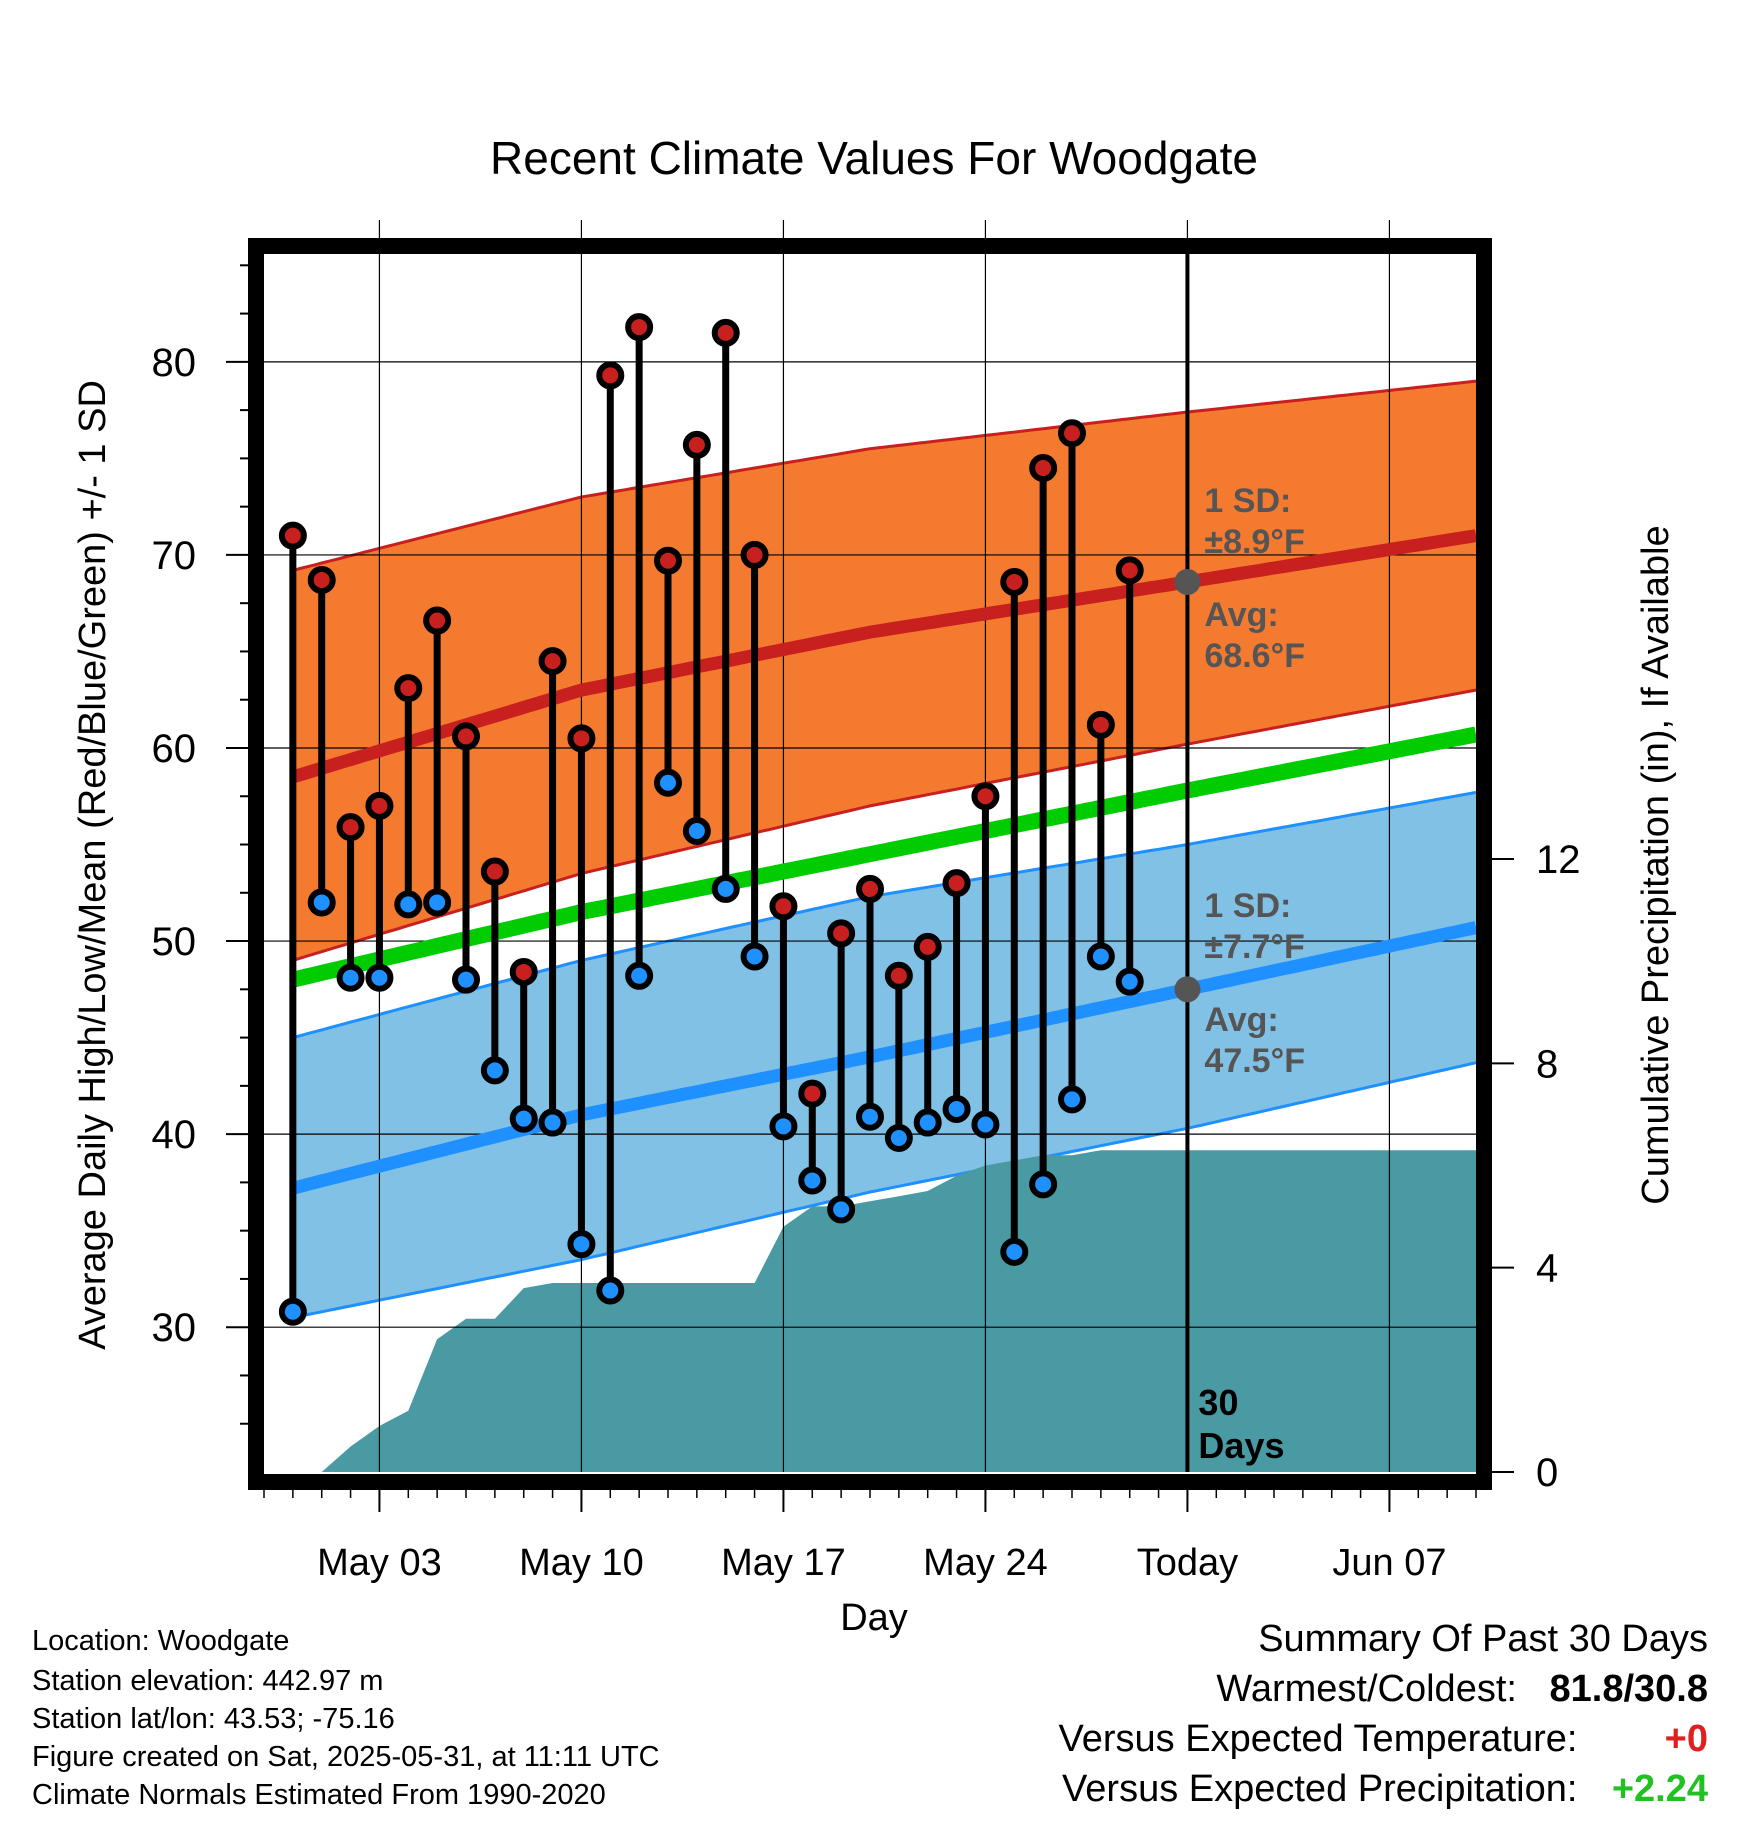 The height and width of the screenshot is (1828, 1748). I want to click on location-text: Location: Woodgate, so click(161, 1641).